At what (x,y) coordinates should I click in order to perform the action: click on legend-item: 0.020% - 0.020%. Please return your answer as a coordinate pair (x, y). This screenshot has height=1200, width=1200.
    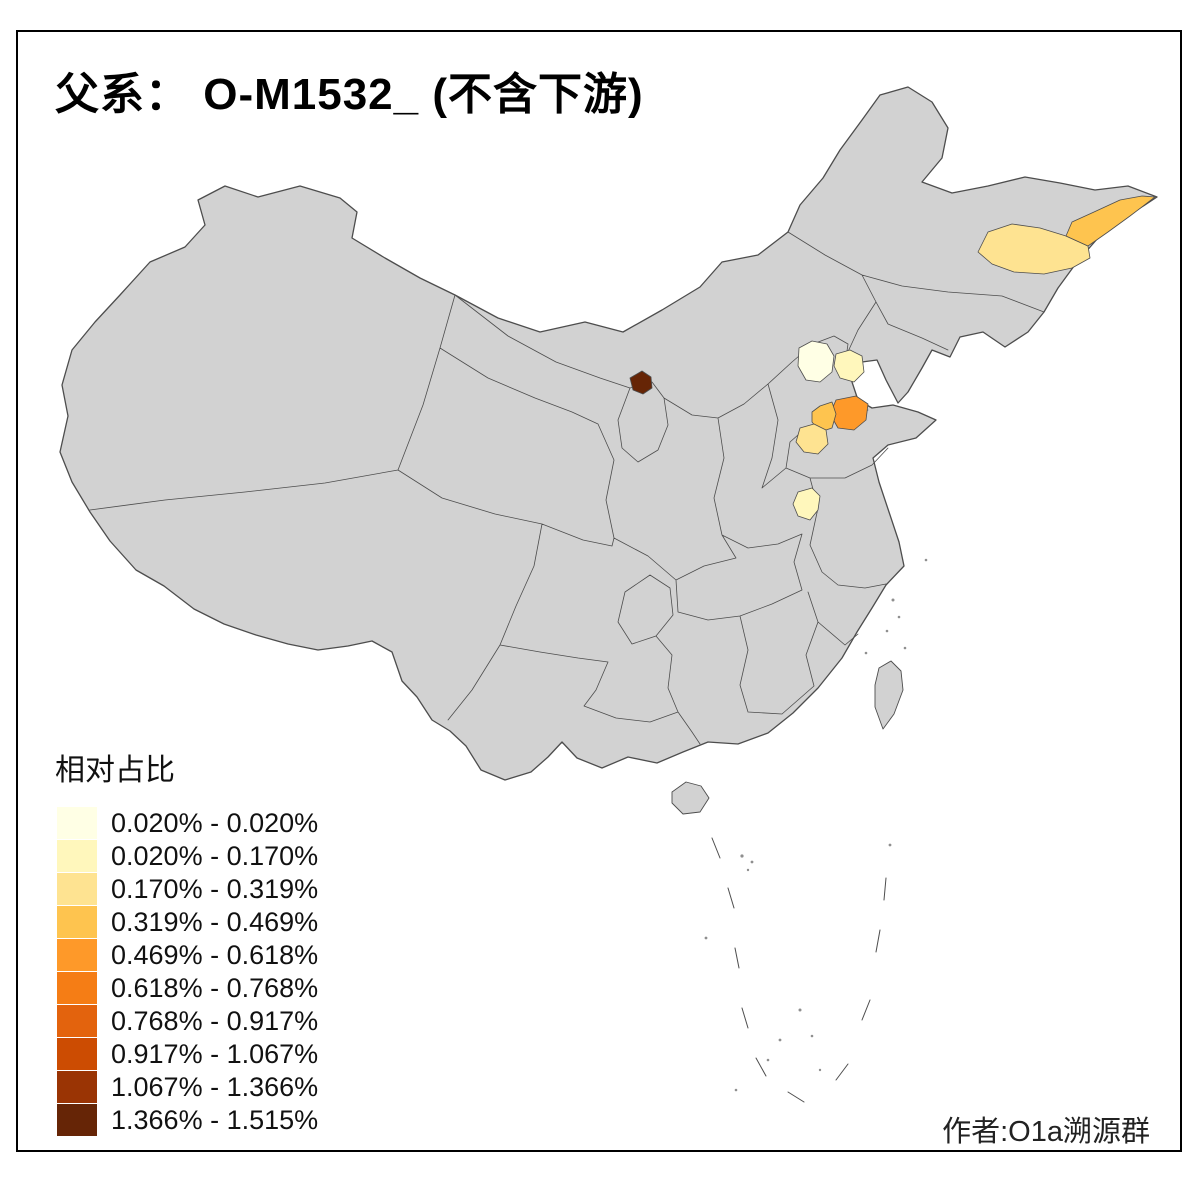
    Looking at the image, I should click on (187, 823).